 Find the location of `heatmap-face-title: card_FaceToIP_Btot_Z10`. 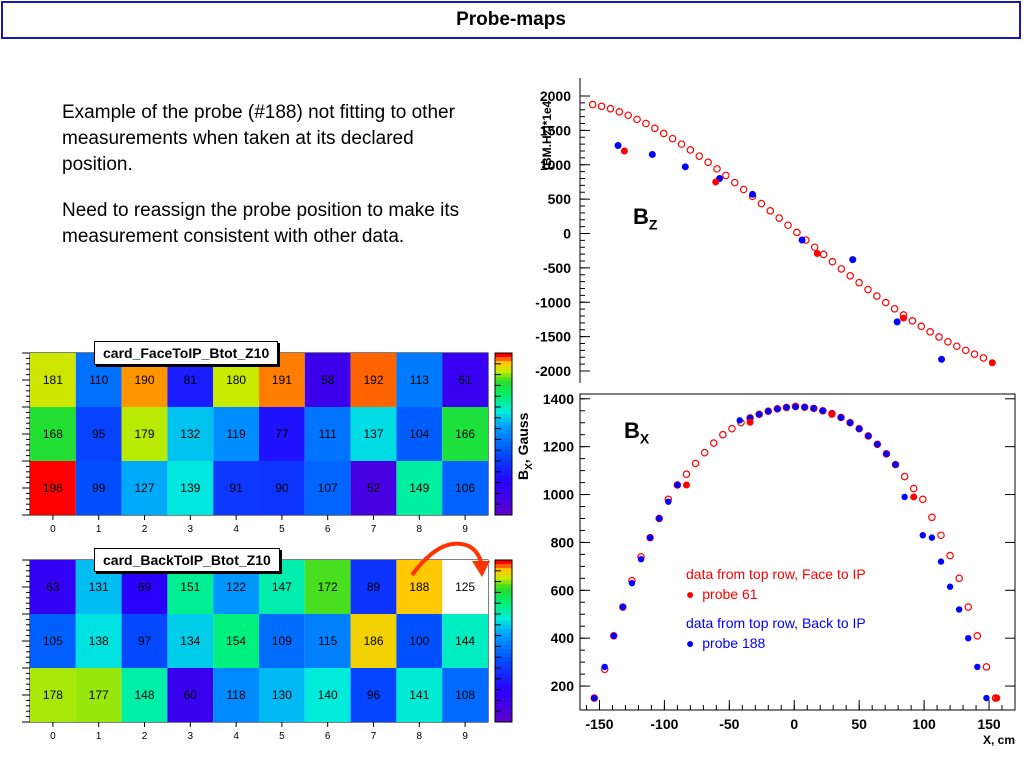

heatmap-face-title: card_FaceToIP_Btot_Z10 is located at coordinates (186, 353).